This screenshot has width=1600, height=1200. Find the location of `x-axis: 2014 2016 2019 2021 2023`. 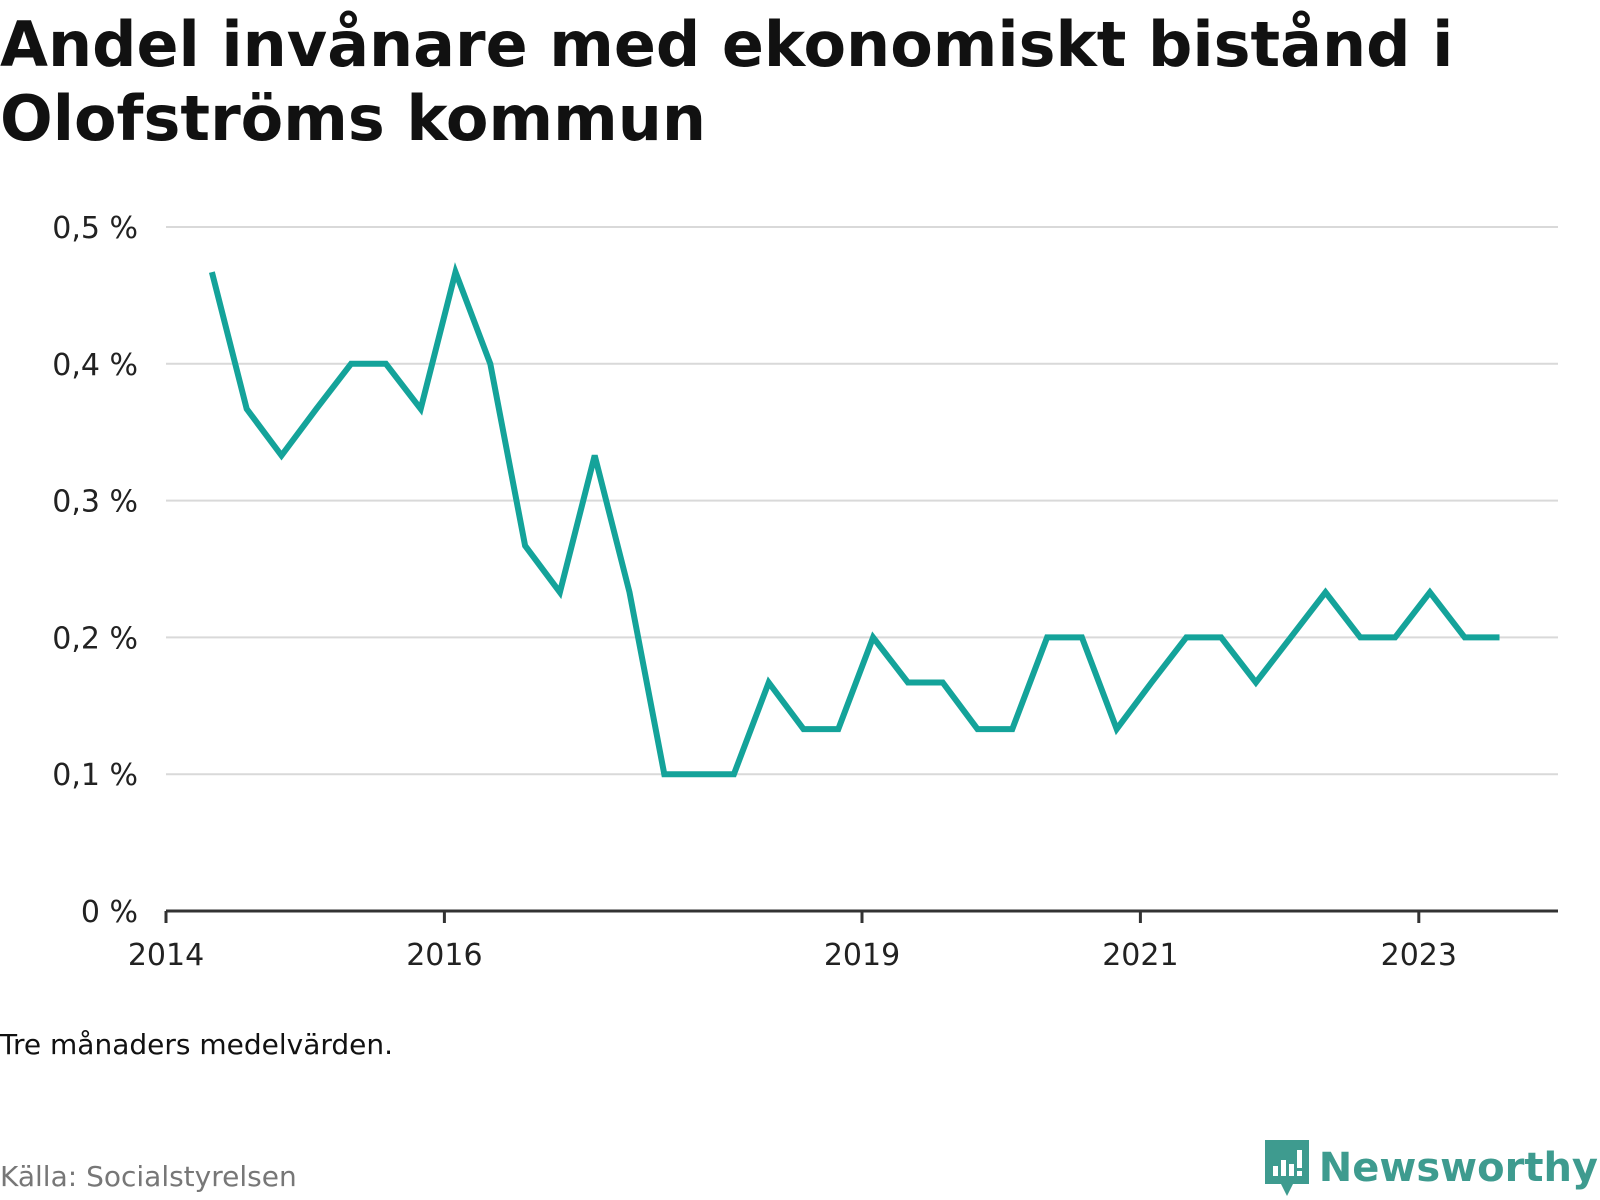

x-axis: 2014 2016 2019 2021 2023 is located at coordinates (843, 941).